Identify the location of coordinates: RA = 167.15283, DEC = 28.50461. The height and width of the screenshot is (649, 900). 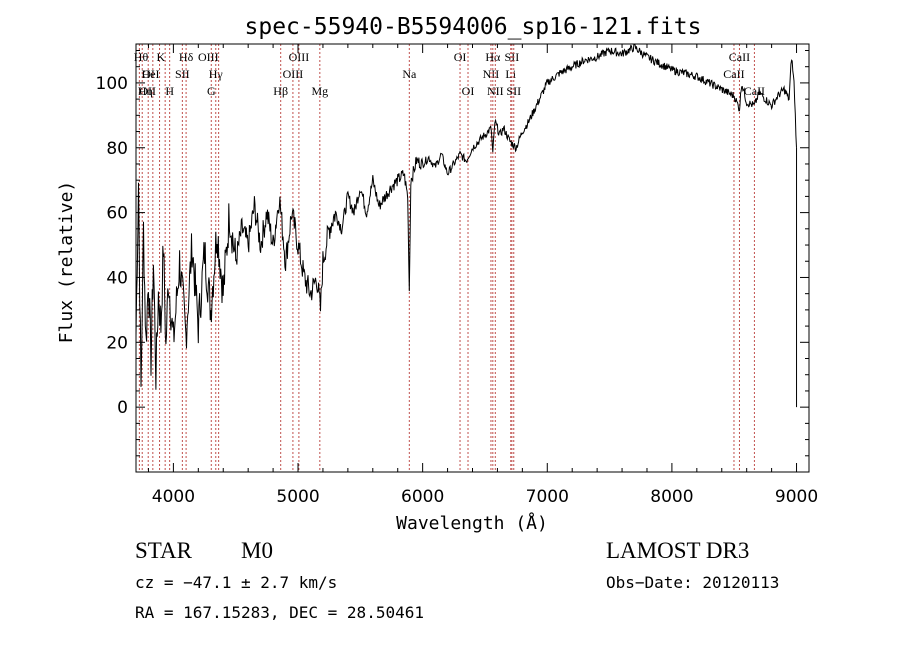
(279, 612).